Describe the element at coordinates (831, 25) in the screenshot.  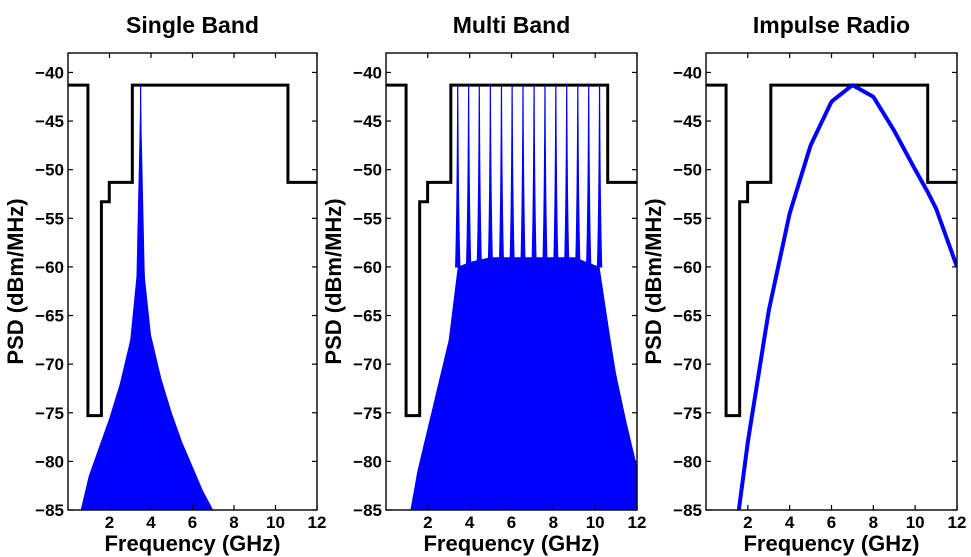
I see `chart-title: Impulse Radio` at that location.